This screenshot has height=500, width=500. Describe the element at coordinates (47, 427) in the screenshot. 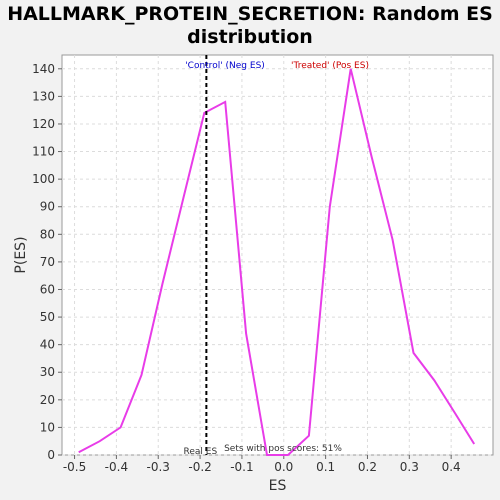

I see `y-tick-label: 10` at that location.